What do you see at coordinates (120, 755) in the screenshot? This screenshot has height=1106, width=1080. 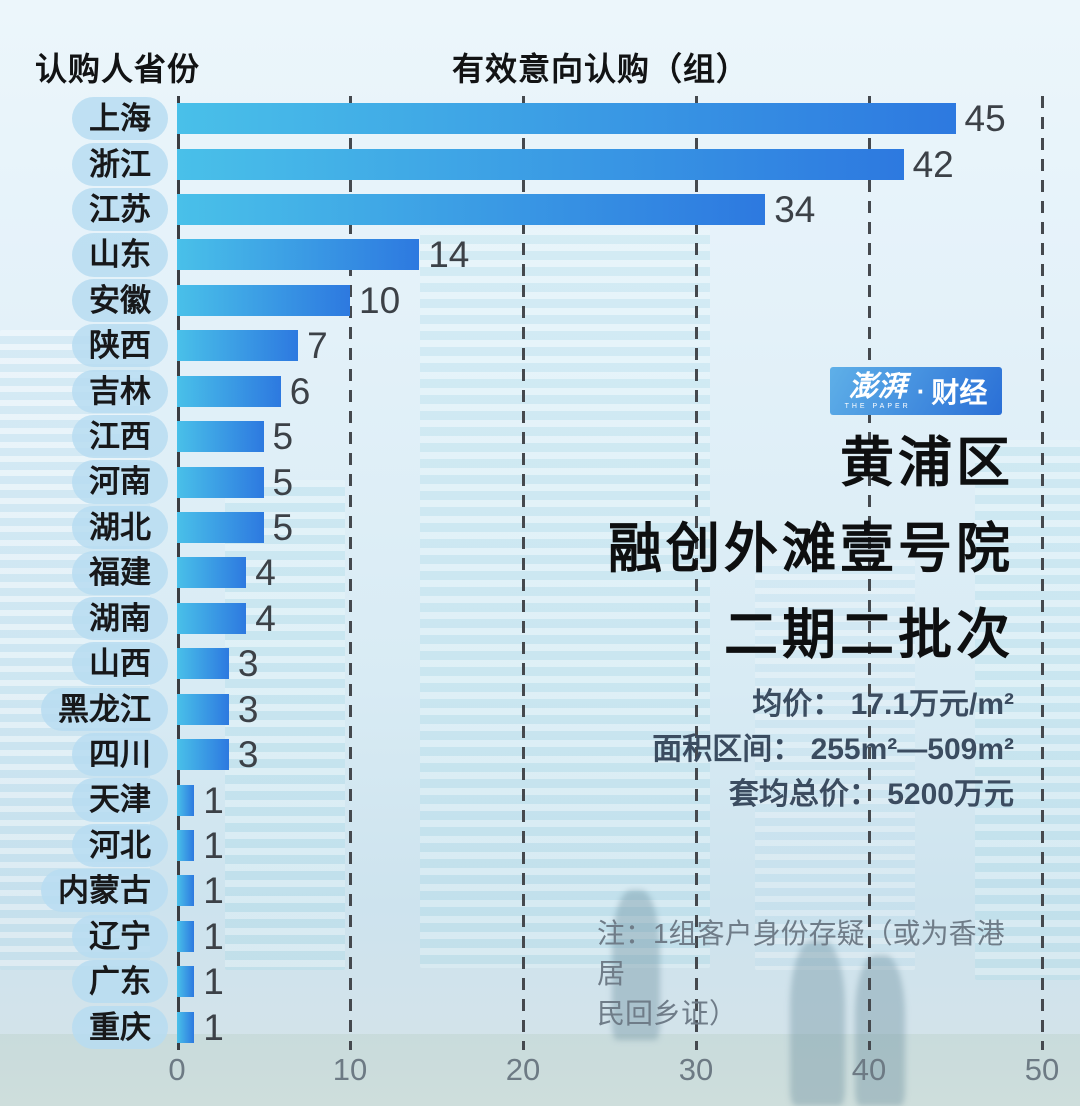 I see `category-pill: 四川` at bounding box center [120, 755].